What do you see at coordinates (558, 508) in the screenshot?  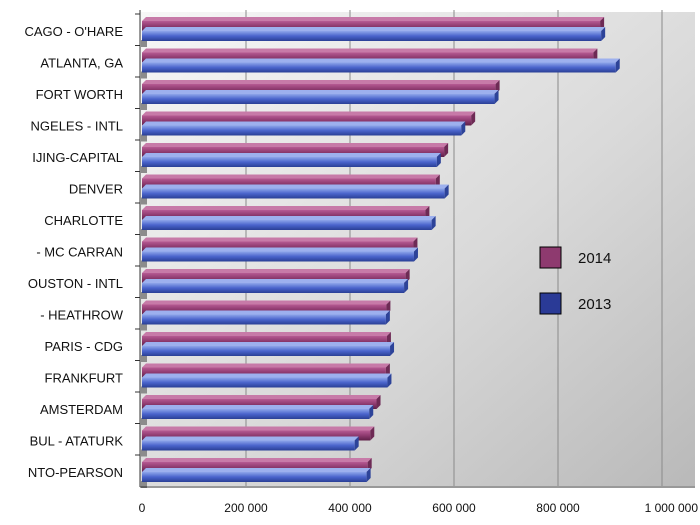 I see `x-tick-label: 800 000` at bounding box center [558, 508].